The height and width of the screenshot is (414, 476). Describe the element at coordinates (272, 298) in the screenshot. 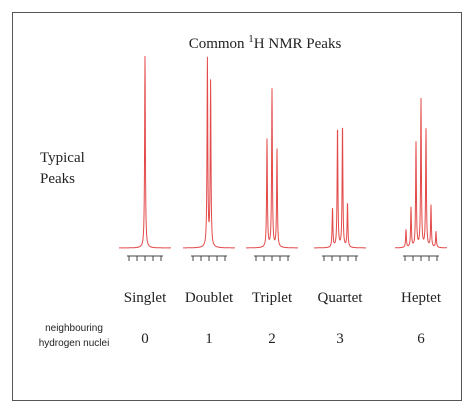

I see `peak-name: Triplet` at that location.